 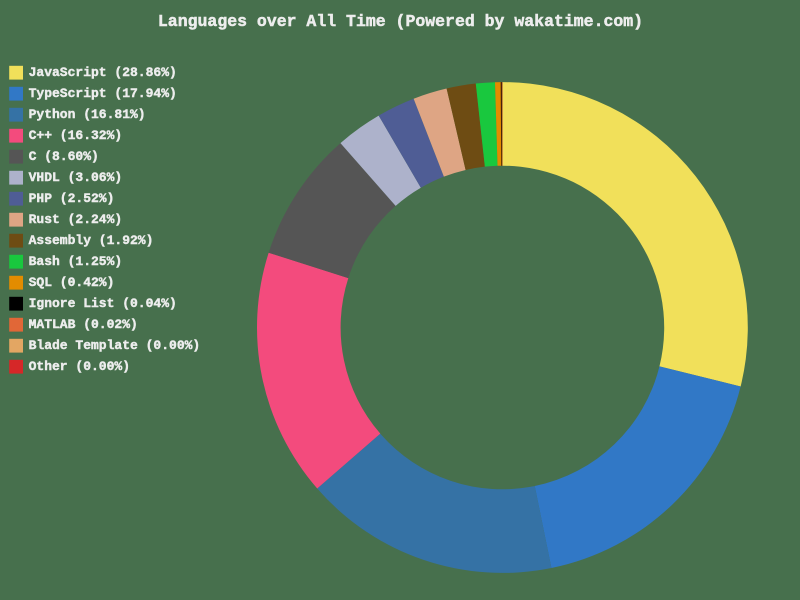 What do you see at coordinates (72, 198) in the screenshot?
I see `svg-text: PHP (2.52%)` at bounding box center [72, 198].